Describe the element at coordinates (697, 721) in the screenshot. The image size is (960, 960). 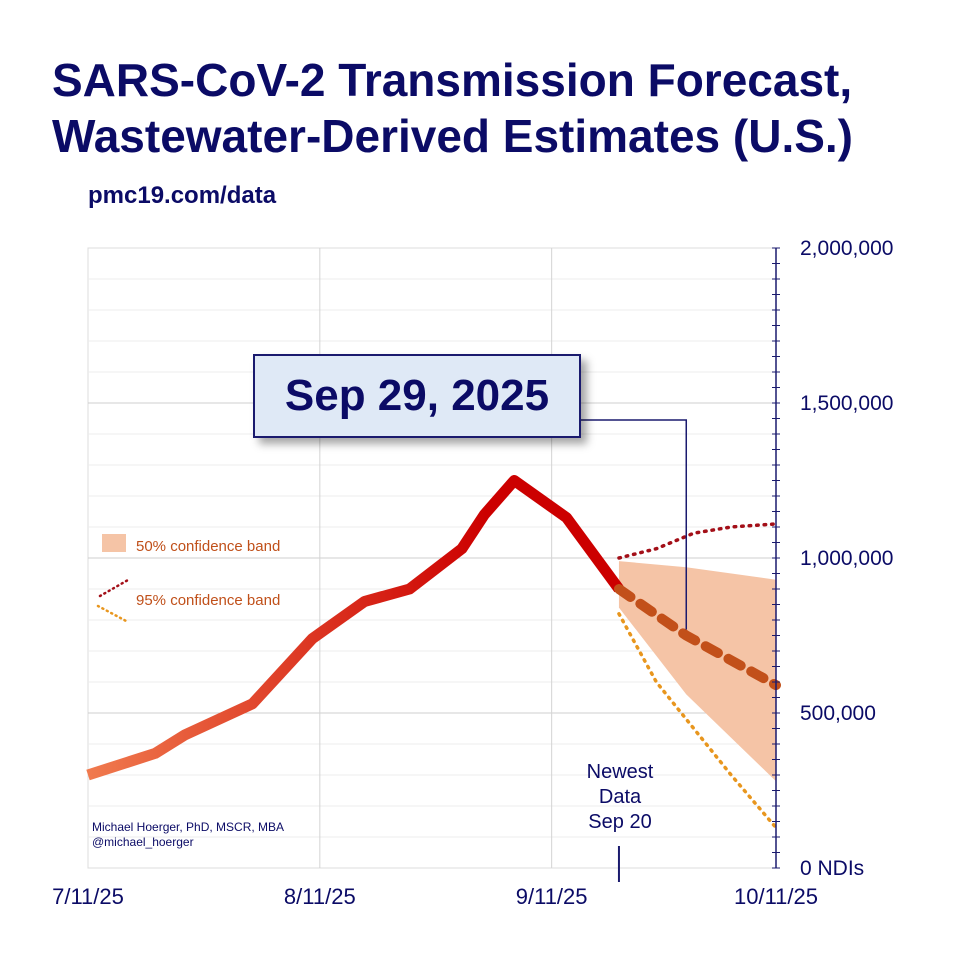
I see `ci95-lower-line` at that location.